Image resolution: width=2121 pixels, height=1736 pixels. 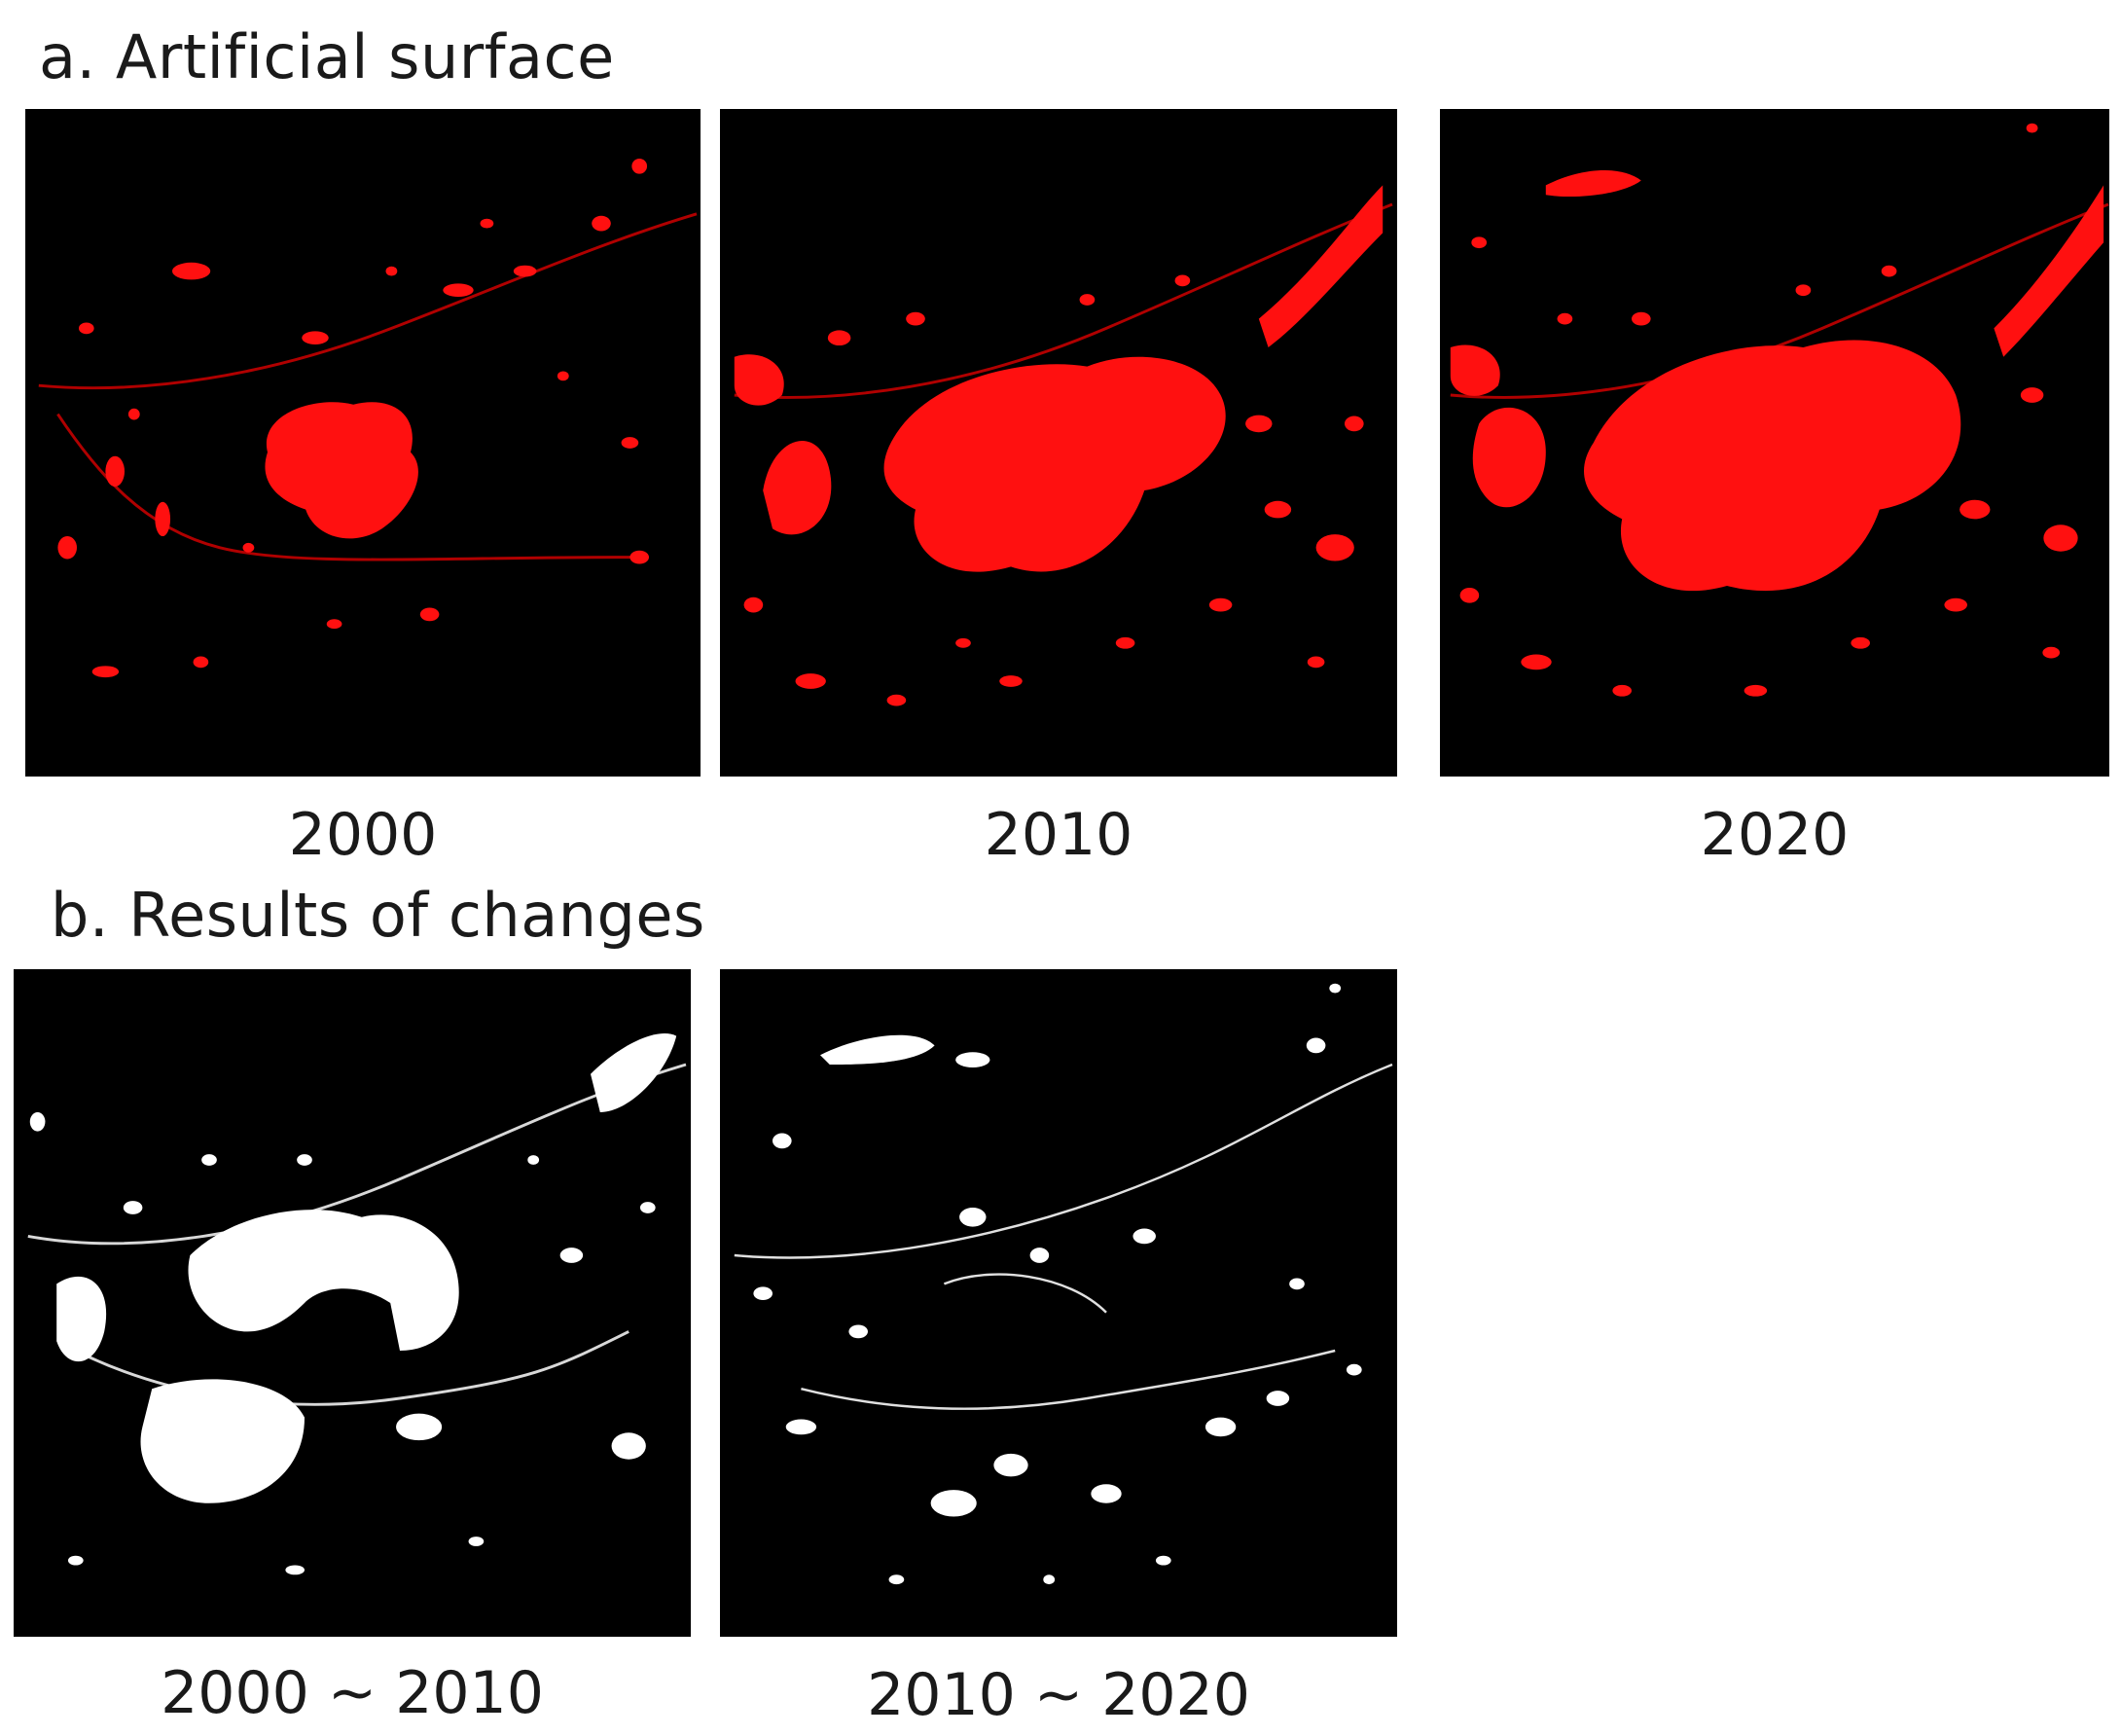 I want to click on artificial-surface-map-2020, so click(x=1779, y=410).